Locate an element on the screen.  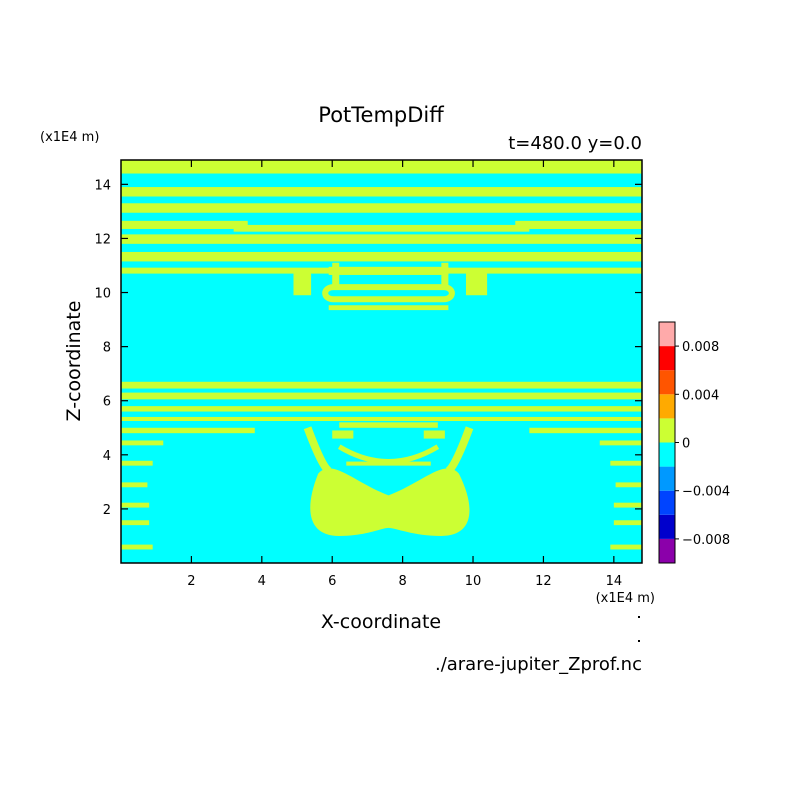
y-tick-label: 10 is located at coordinates (102, 294).